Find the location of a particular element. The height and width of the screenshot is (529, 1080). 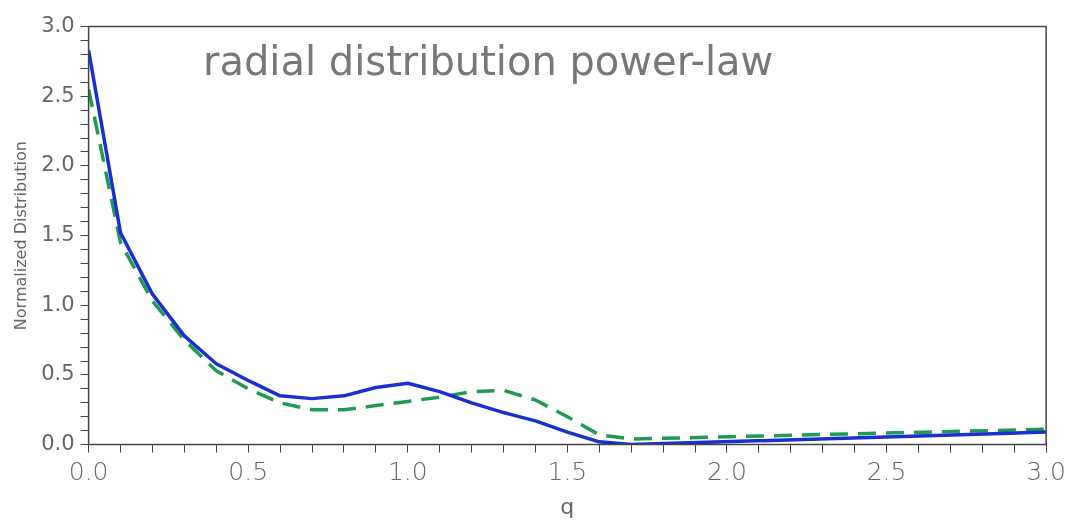

x-tick-label: 2.5 is located at coordinates (886, 472).